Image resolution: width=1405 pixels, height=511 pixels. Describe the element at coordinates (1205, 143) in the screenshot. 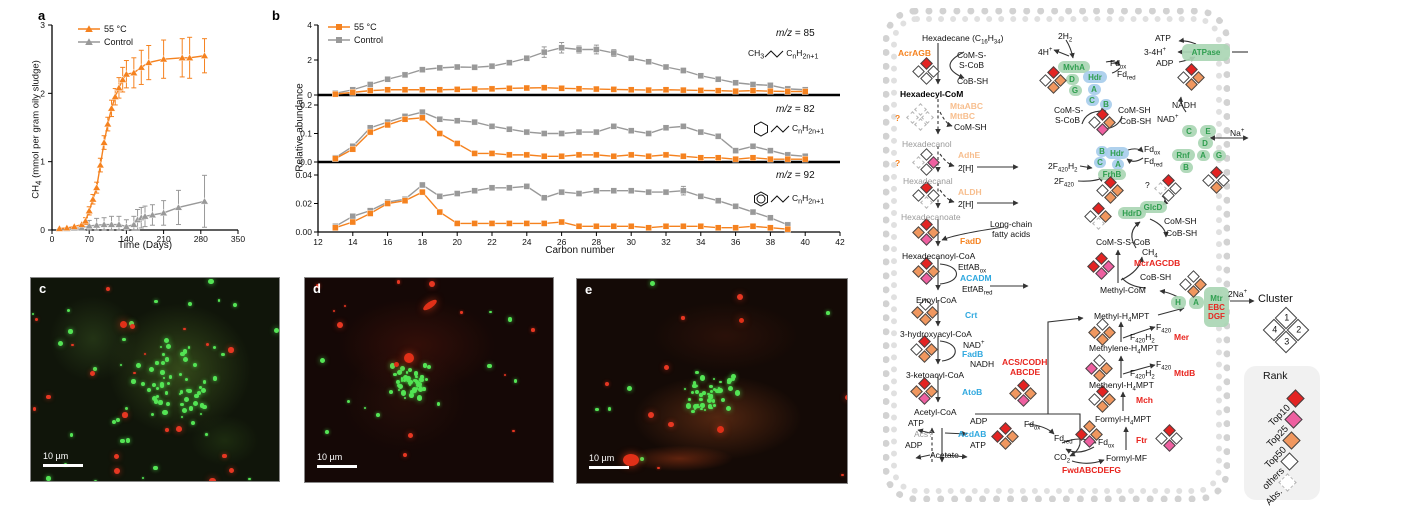

I see `enzyme-subunit-d: D` at that location.